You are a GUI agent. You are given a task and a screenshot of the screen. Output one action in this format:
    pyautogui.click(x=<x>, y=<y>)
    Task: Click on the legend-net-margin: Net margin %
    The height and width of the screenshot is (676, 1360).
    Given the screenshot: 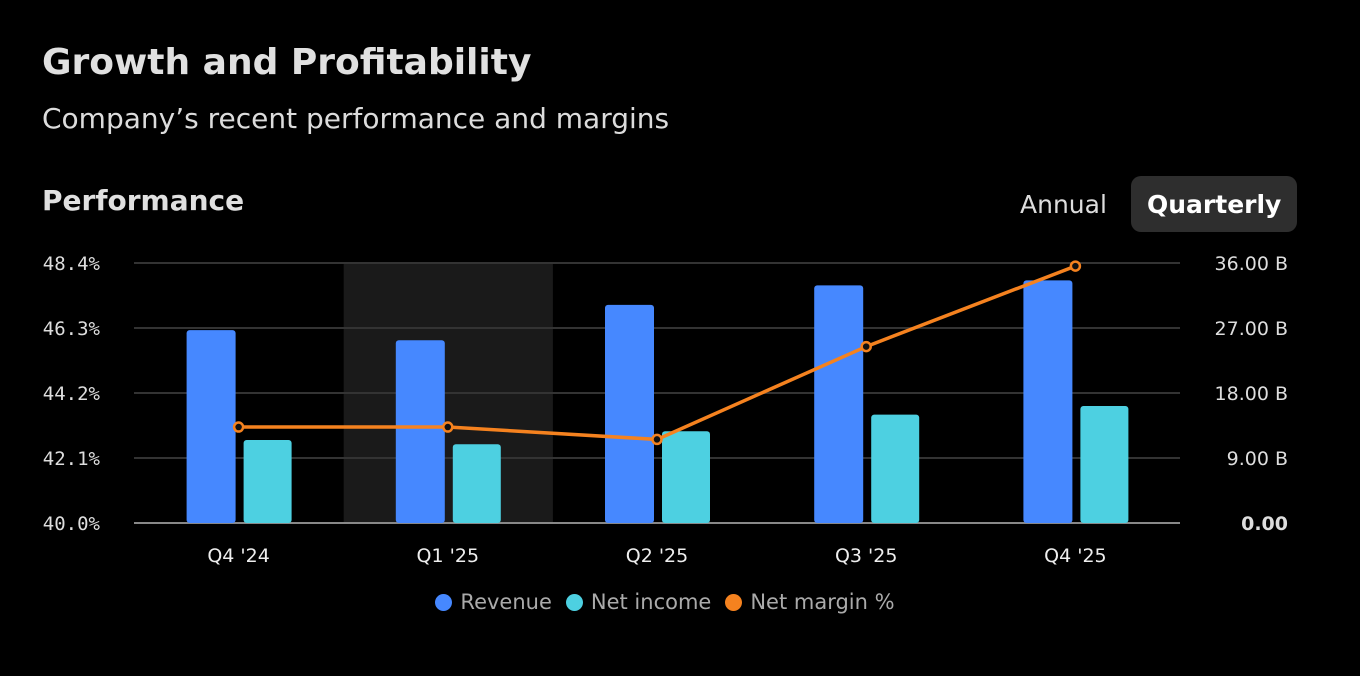 What is the action you would take?
    pyautogui.click(x=810, y=602)
    